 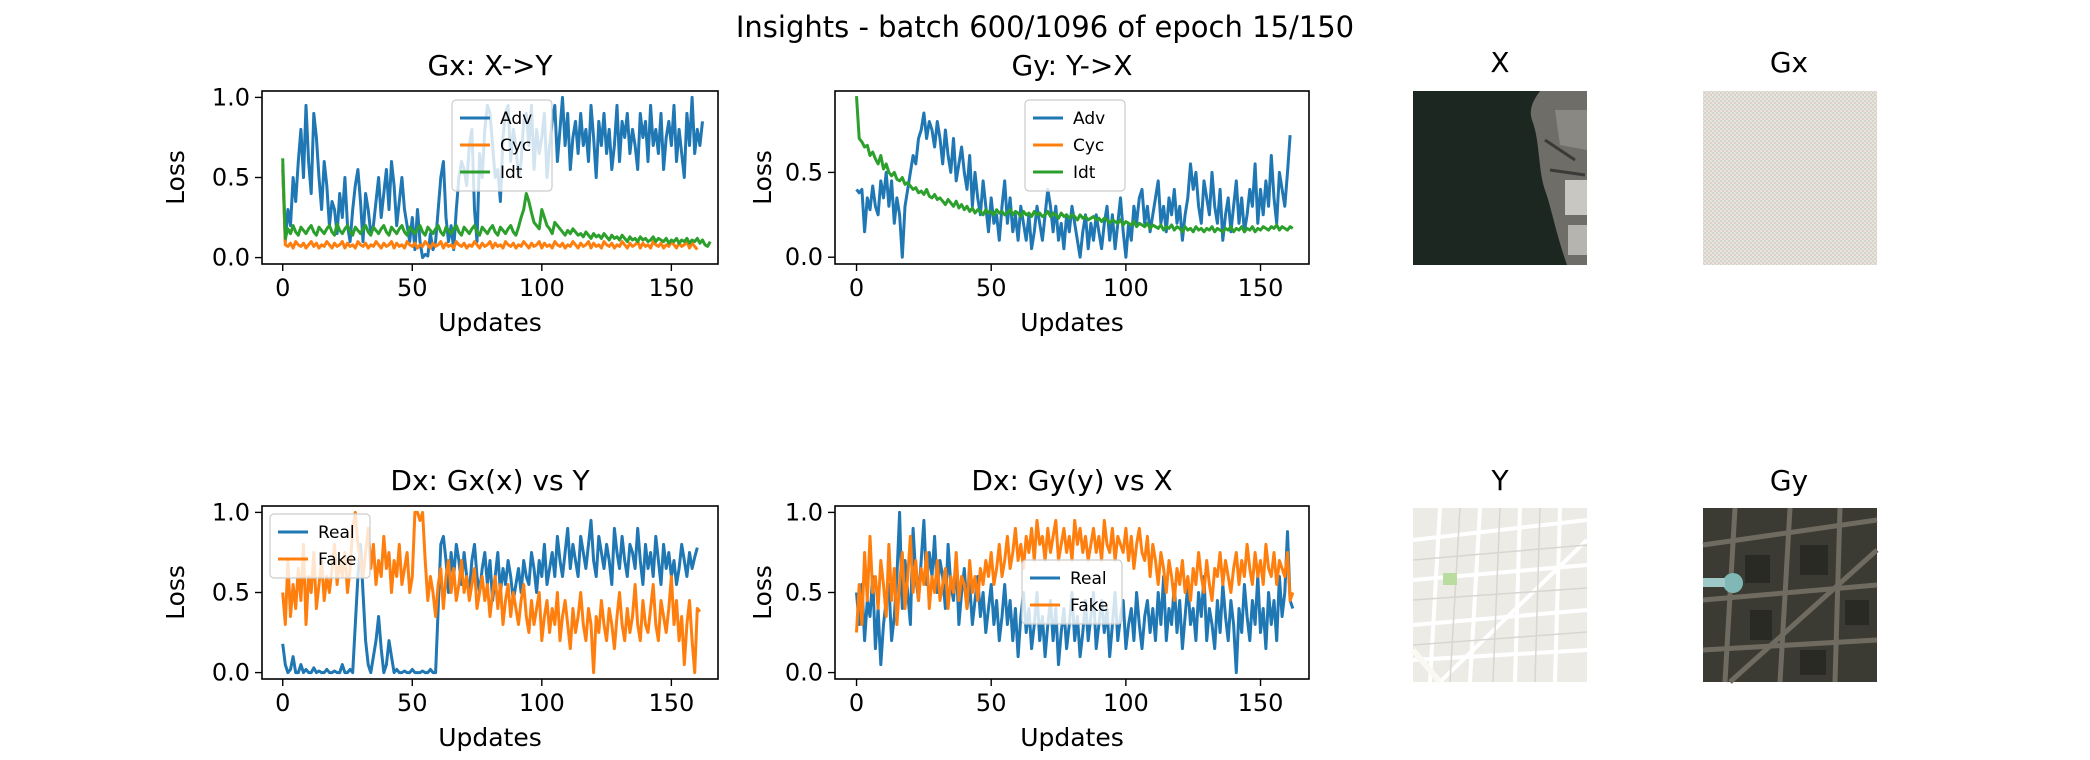 What do you see at coordinates (1790, 155) in the screenshot?
I see `image-tile-gx: Gx` at bounding box center [1790, 155].